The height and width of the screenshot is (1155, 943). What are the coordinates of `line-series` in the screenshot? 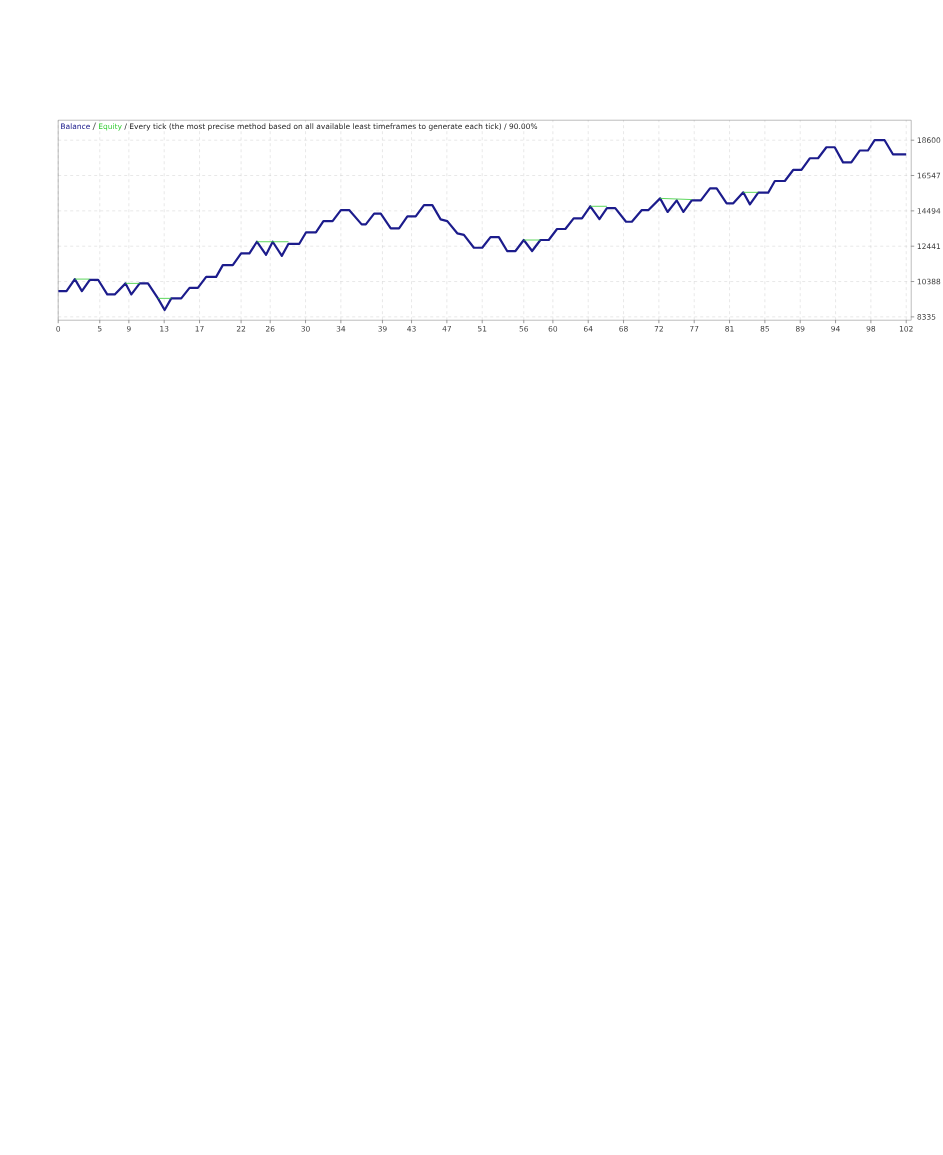 It's located at (483, 225).